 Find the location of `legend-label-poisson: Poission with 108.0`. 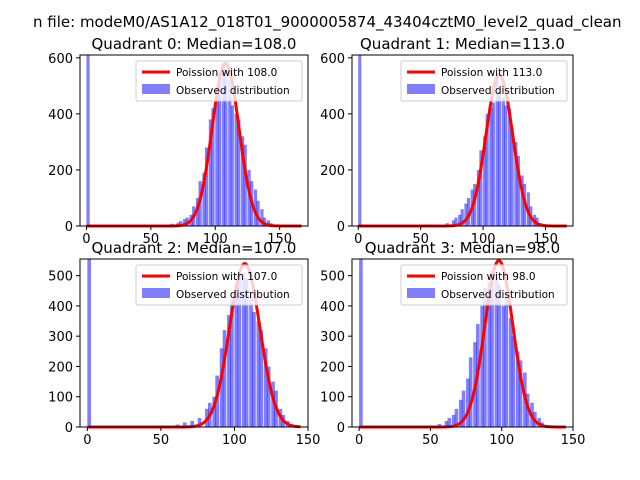

legend-label-poisson: Poission with 108.0 is located at coordinates (226, 73).